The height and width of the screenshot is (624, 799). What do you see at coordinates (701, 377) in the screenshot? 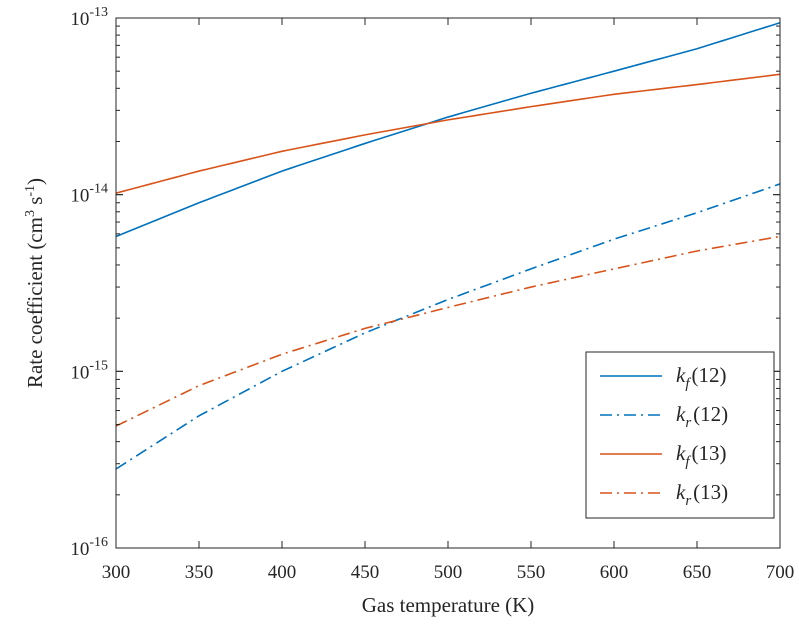
I see `legend-label-1: kf(12)` at bounding box center [701, 377].